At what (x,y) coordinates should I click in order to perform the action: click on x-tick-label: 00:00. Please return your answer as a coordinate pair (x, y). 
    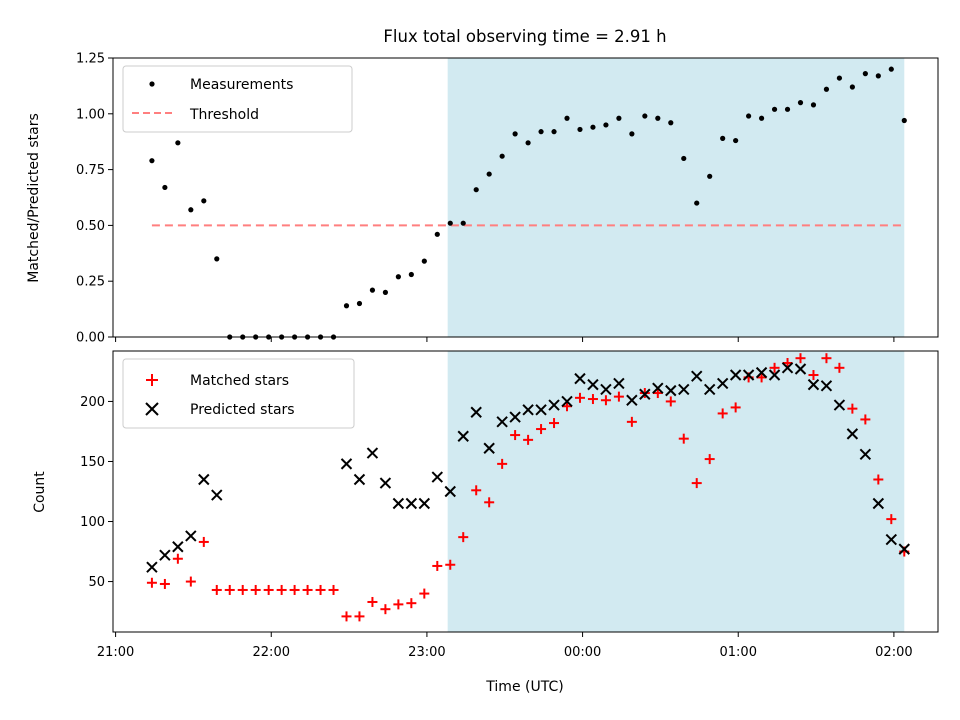
    Looking at the image, I should click on (582, 652).